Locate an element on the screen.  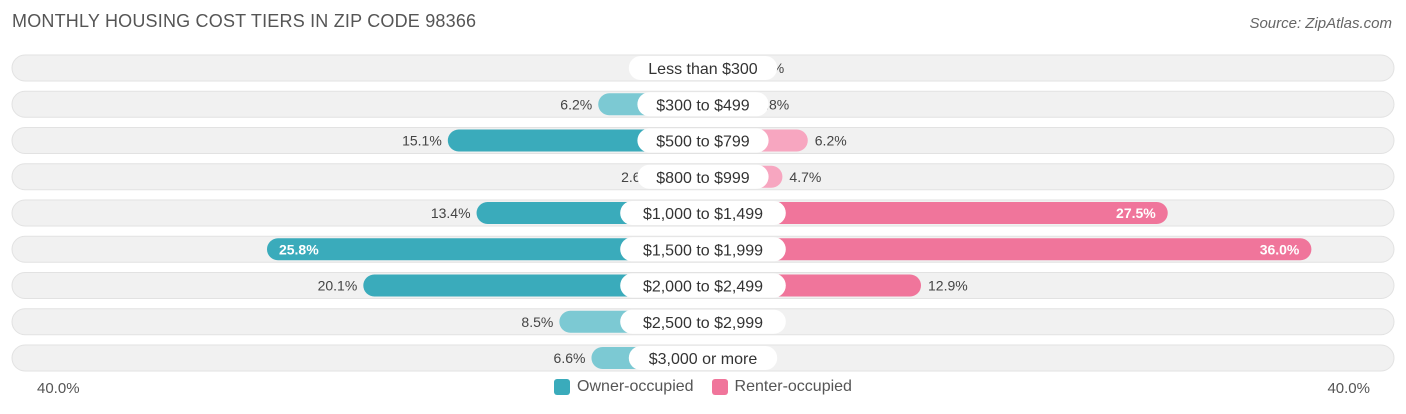
data-label-renter: 36.0% is located at coordinates (1280, 249).